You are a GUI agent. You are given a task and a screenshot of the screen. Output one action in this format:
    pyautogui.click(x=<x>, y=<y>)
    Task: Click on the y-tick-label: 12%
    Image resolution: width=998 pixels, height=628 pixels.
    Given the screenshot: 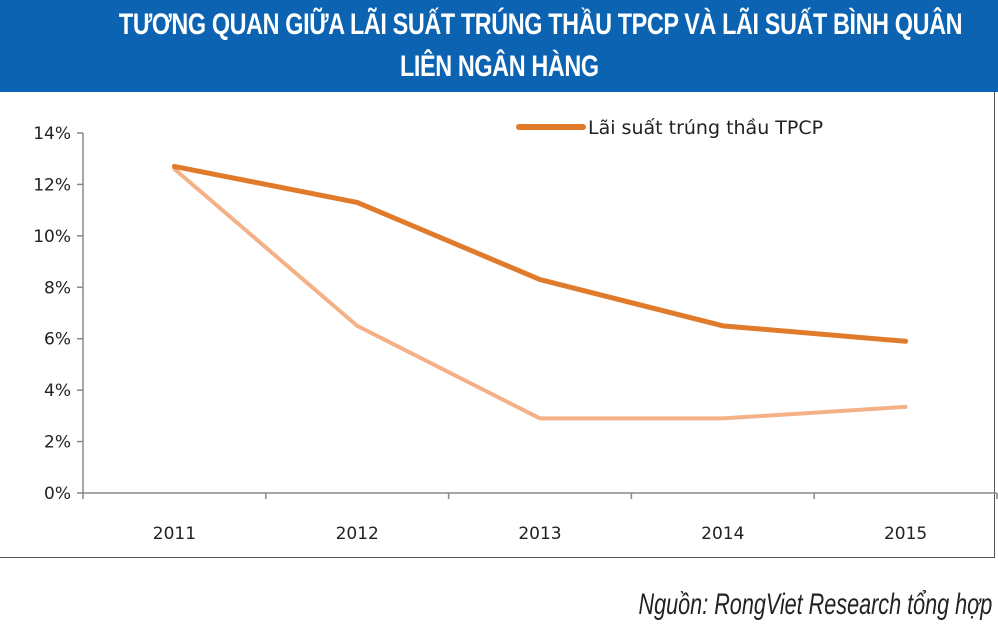 What is the action you would take?
    pyautogui.click(x=52, y=185)
    